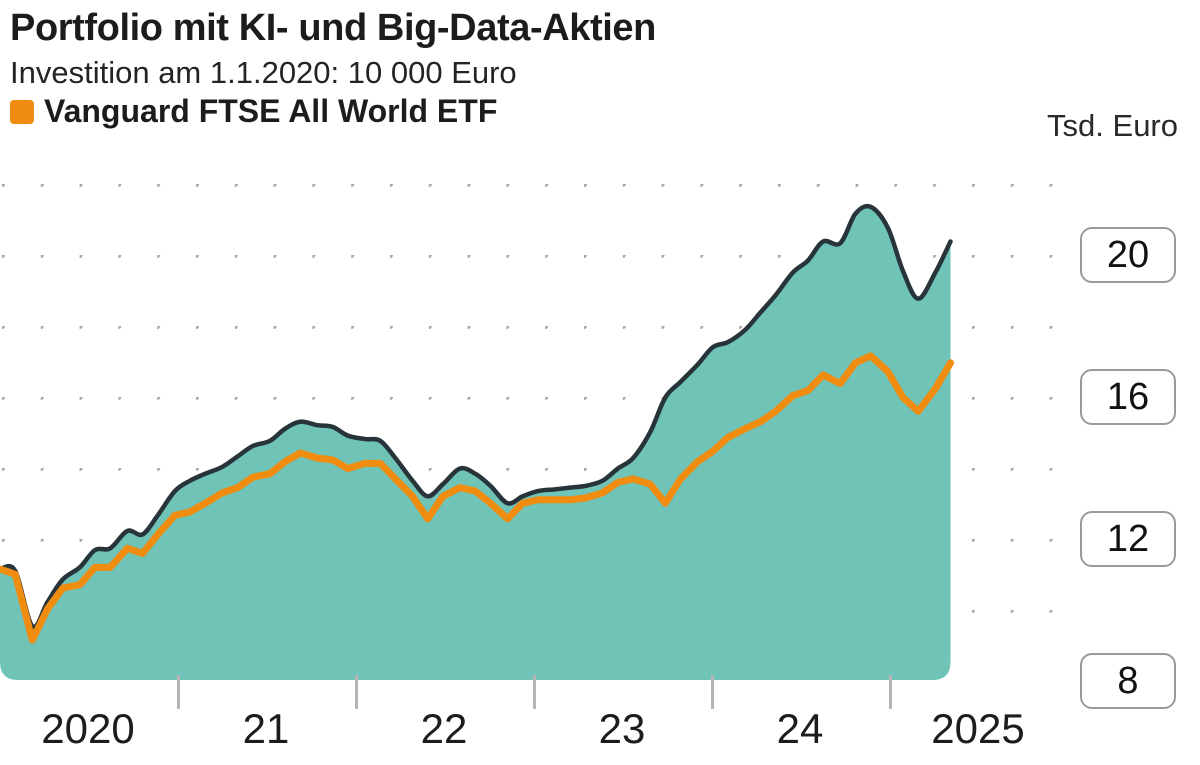 Image resolution: width=1200 pixels, height=765 pixels. I want to click on y-axis-tick-label: 8, so click(1128, 680).